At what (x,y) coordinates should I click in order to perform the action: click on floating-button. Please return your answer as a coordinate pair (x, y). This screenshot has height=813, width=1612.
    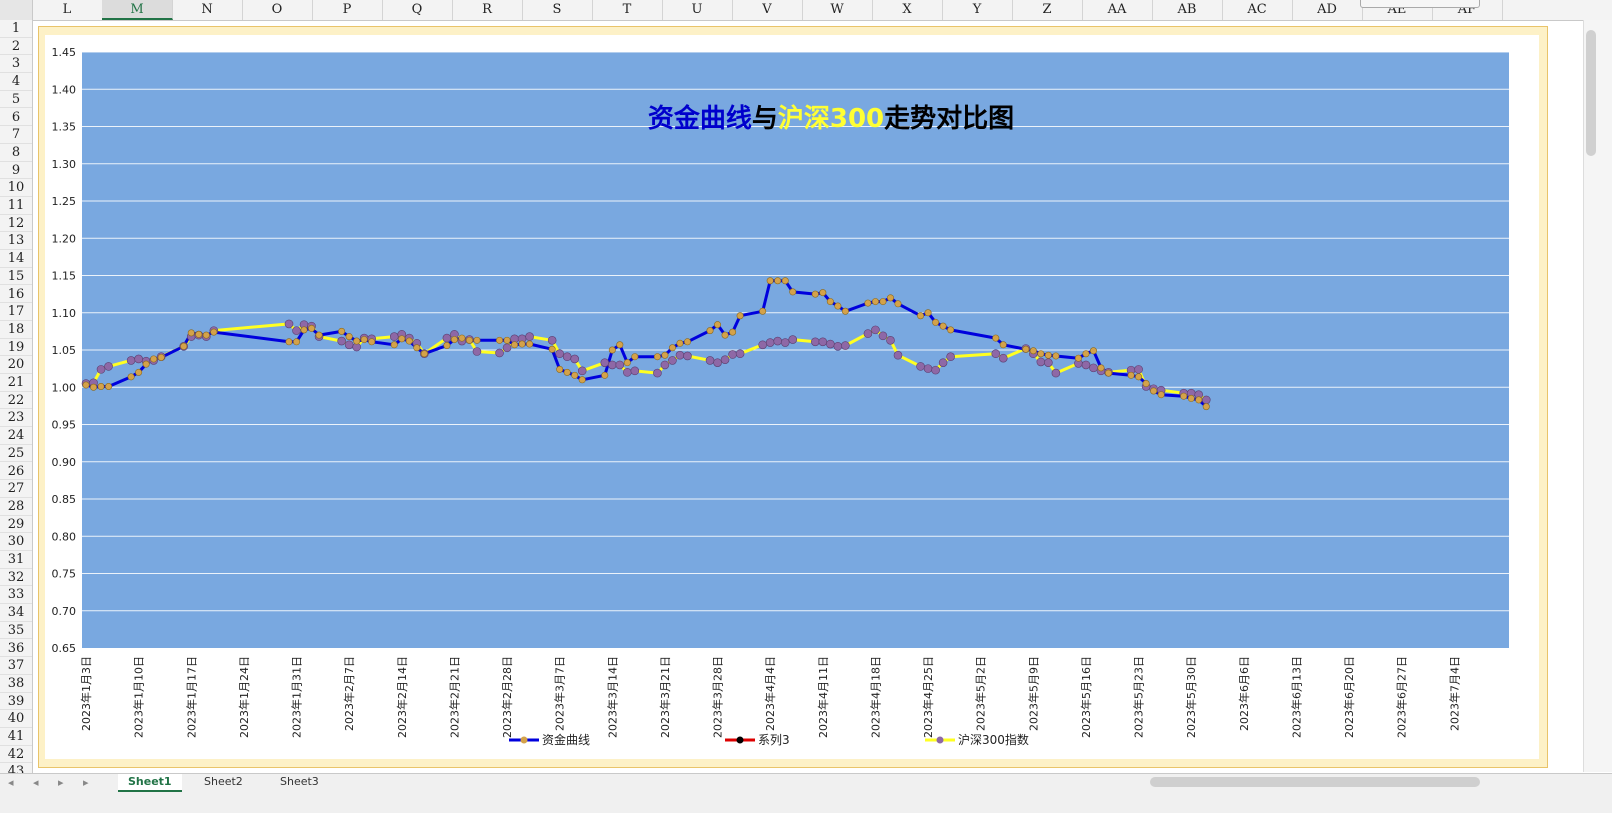
    Looking at the image, I should click on (1420, 4).